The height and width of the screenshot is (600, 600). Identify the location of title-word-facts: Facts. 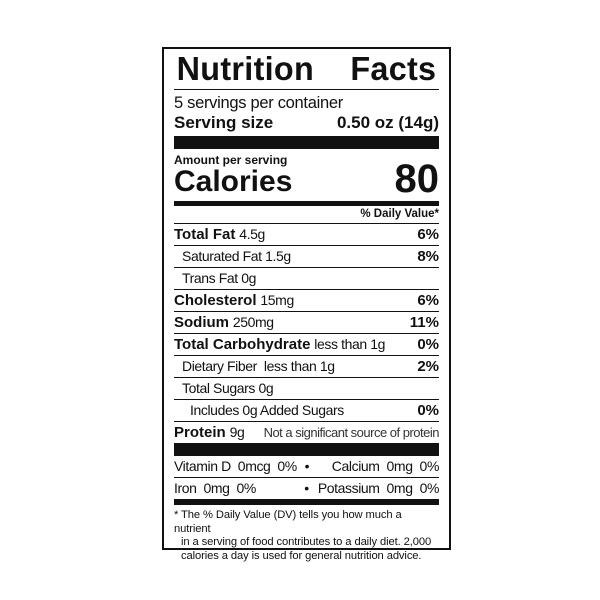
(393, 68).